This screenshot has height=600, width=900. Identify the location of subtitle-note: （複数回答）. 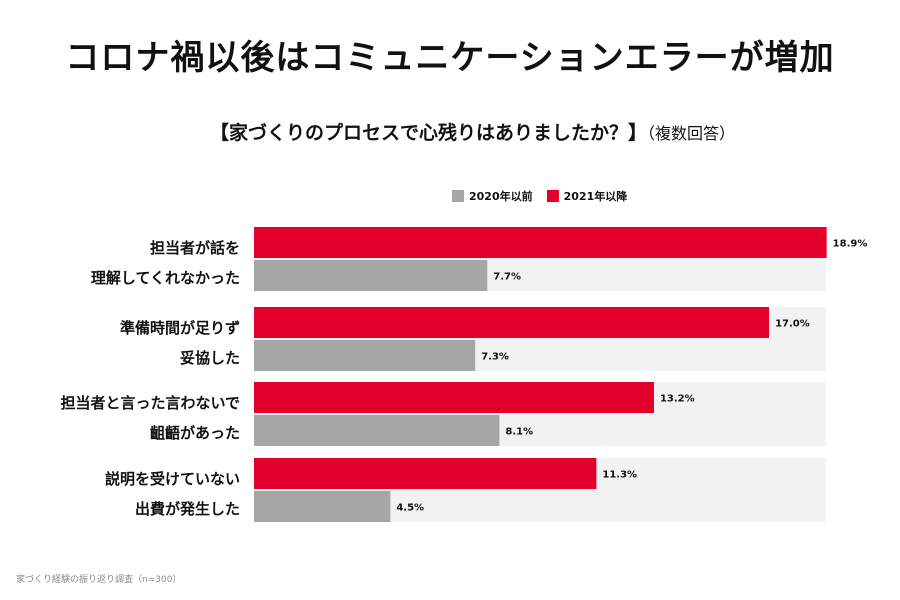
(691, 133).